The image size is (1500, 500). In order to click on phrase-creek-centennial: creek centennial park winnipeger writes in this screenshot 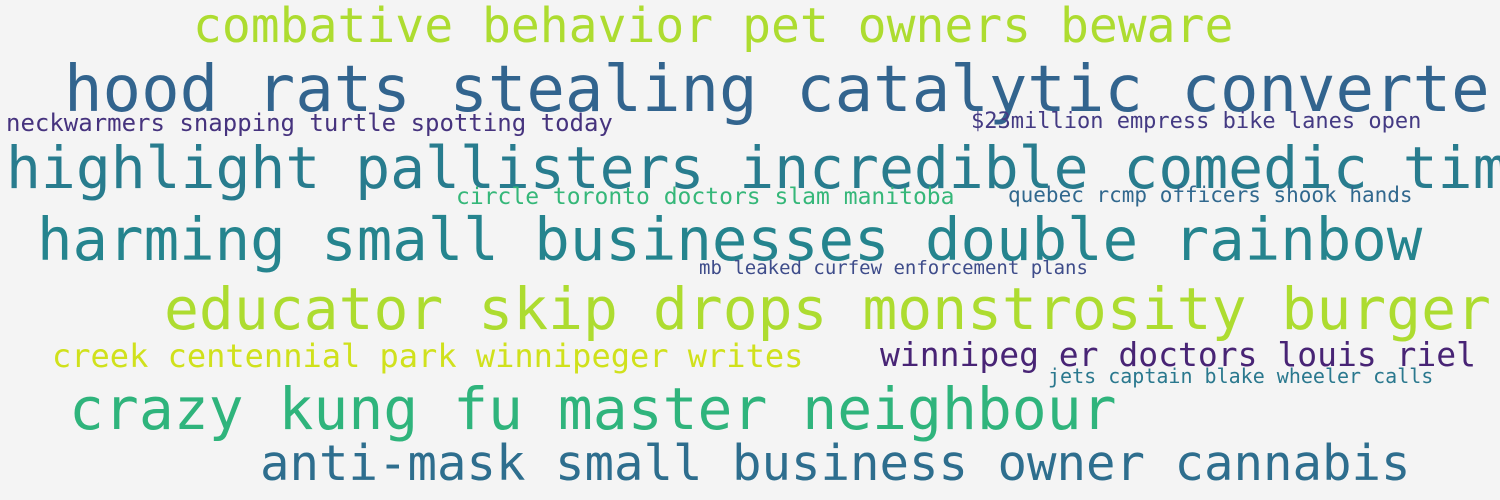, I will do `click(428, 356)`.